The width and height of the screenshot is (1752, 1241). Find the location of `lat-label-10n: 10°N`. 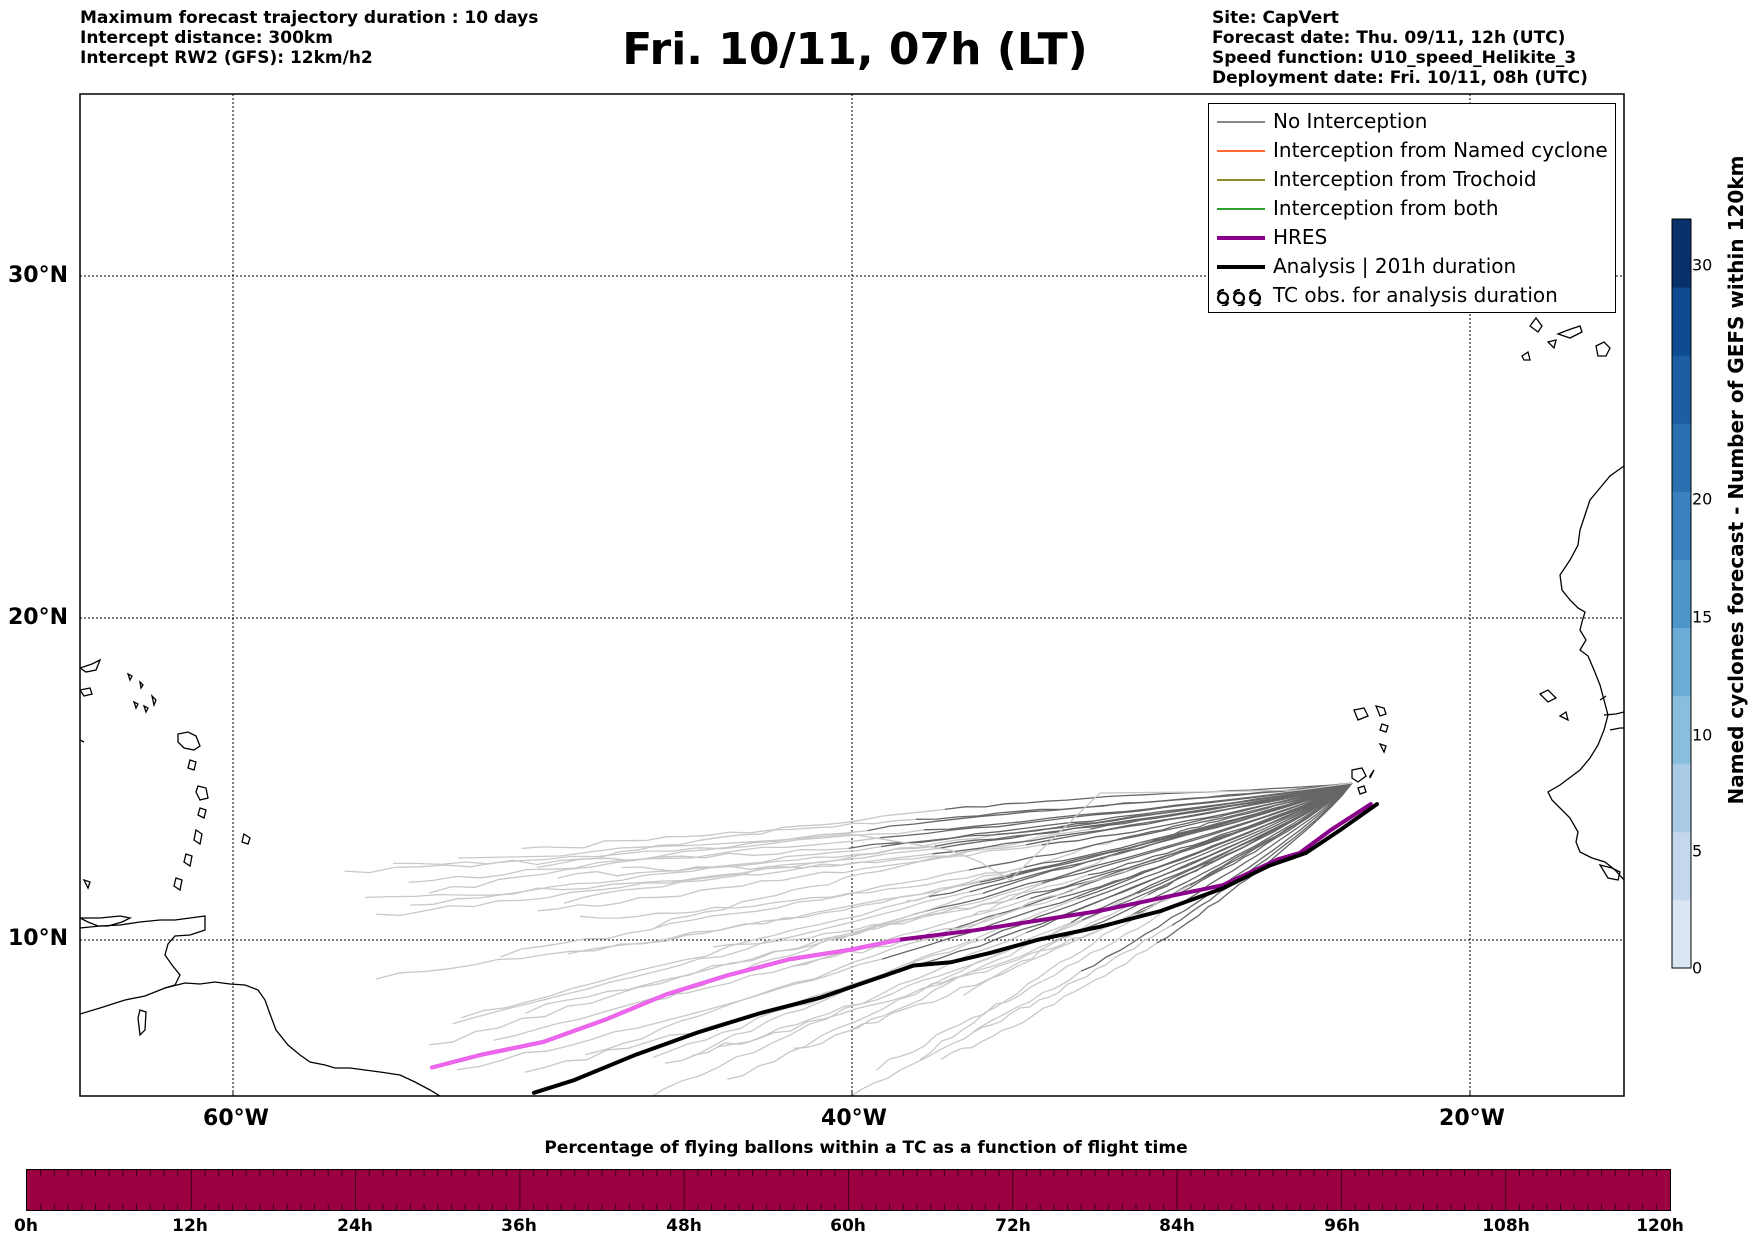

lat-label-10n: 10°N is located at coordinates (38, 938).